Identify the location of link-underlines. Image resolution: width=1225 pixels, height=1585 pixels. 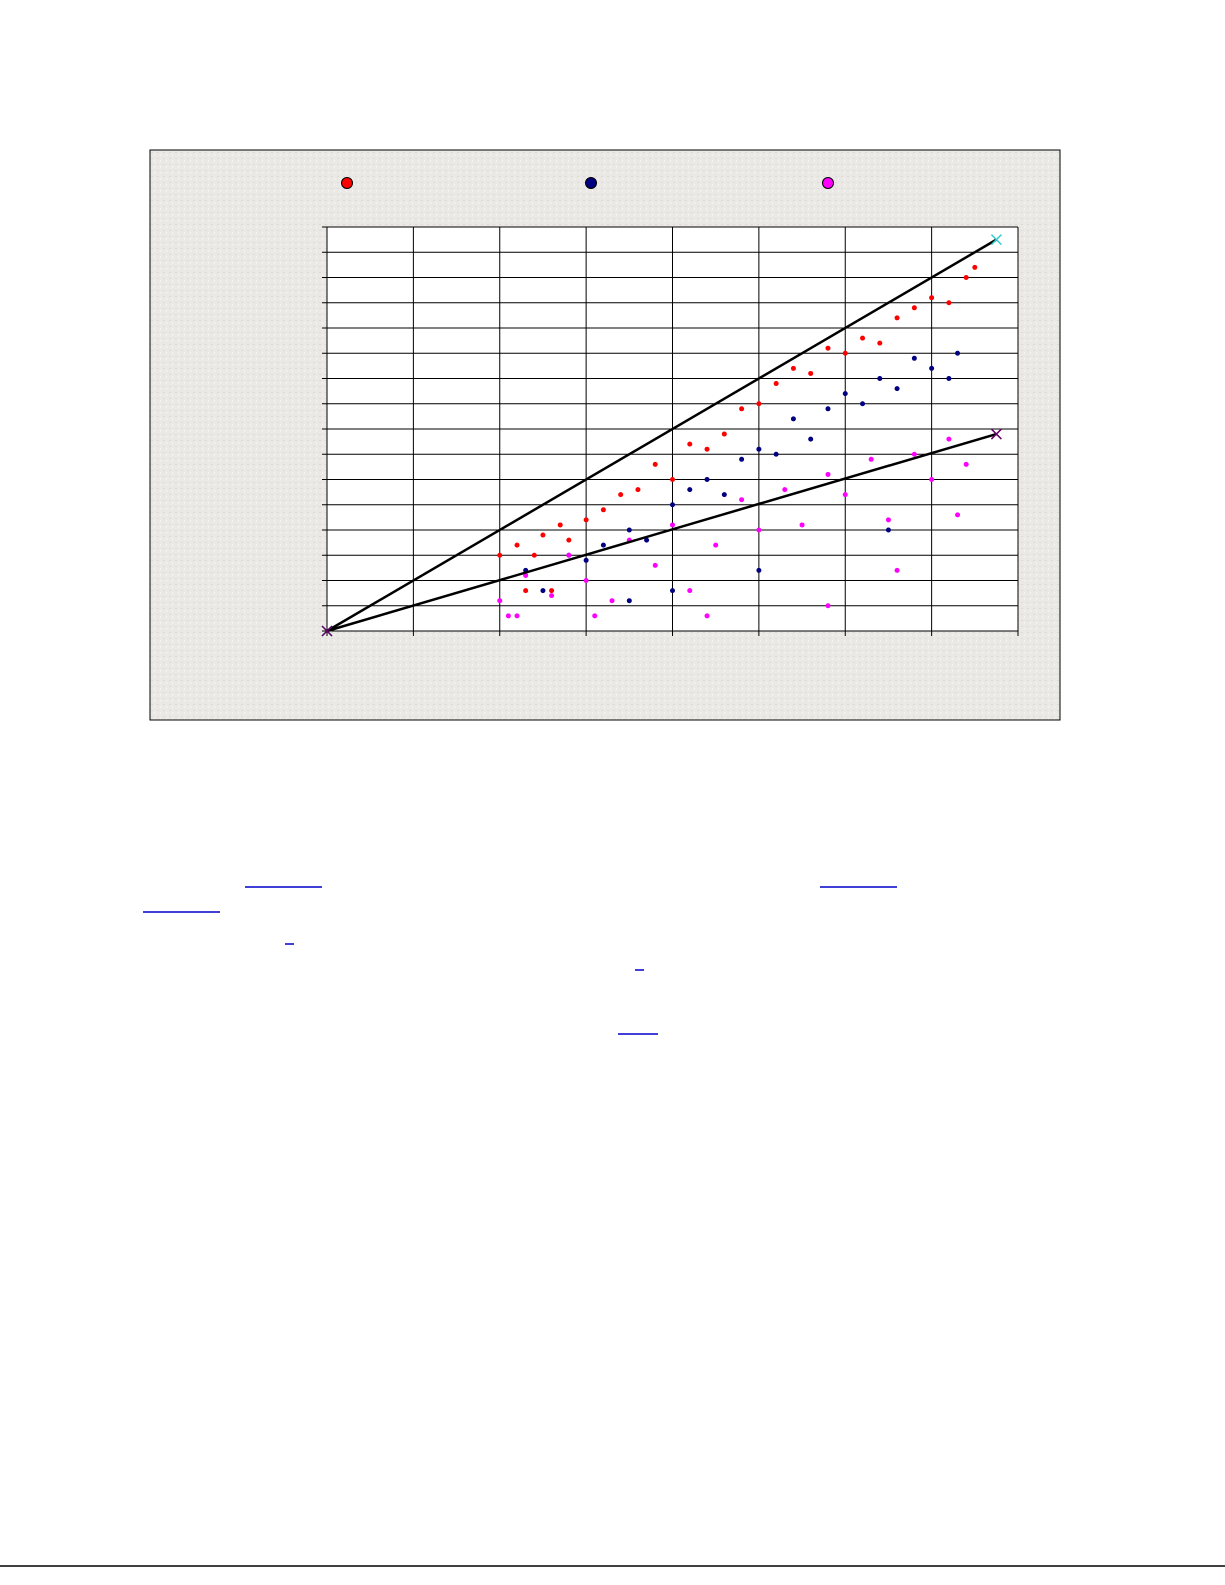
(520, 960).